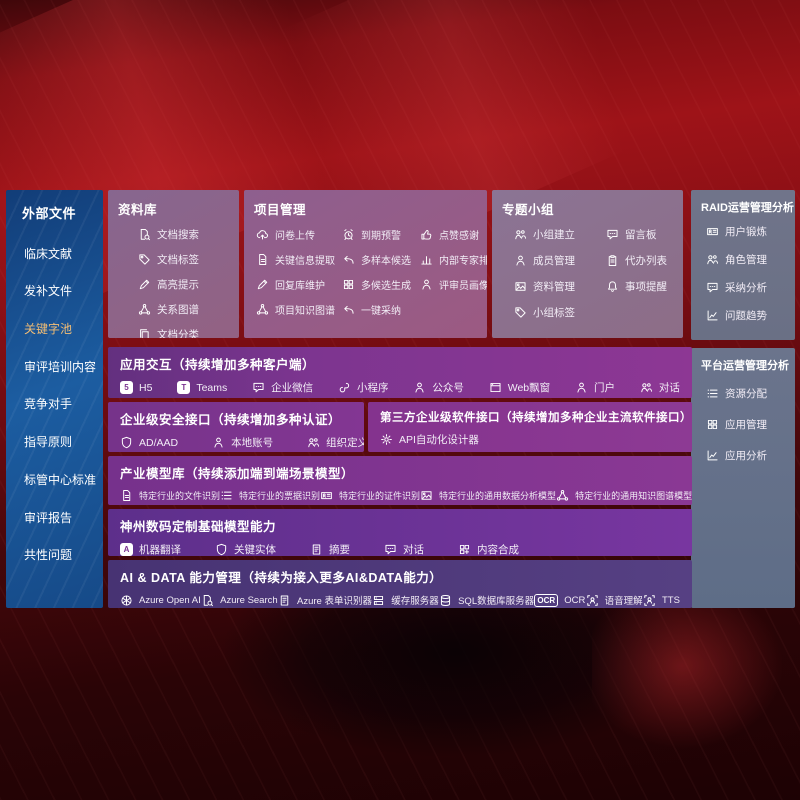  What do you see at coordinates (453, 259) in the screenshot?
I see `feature-item: 内部专家排名` at bounding box center [453, 259].